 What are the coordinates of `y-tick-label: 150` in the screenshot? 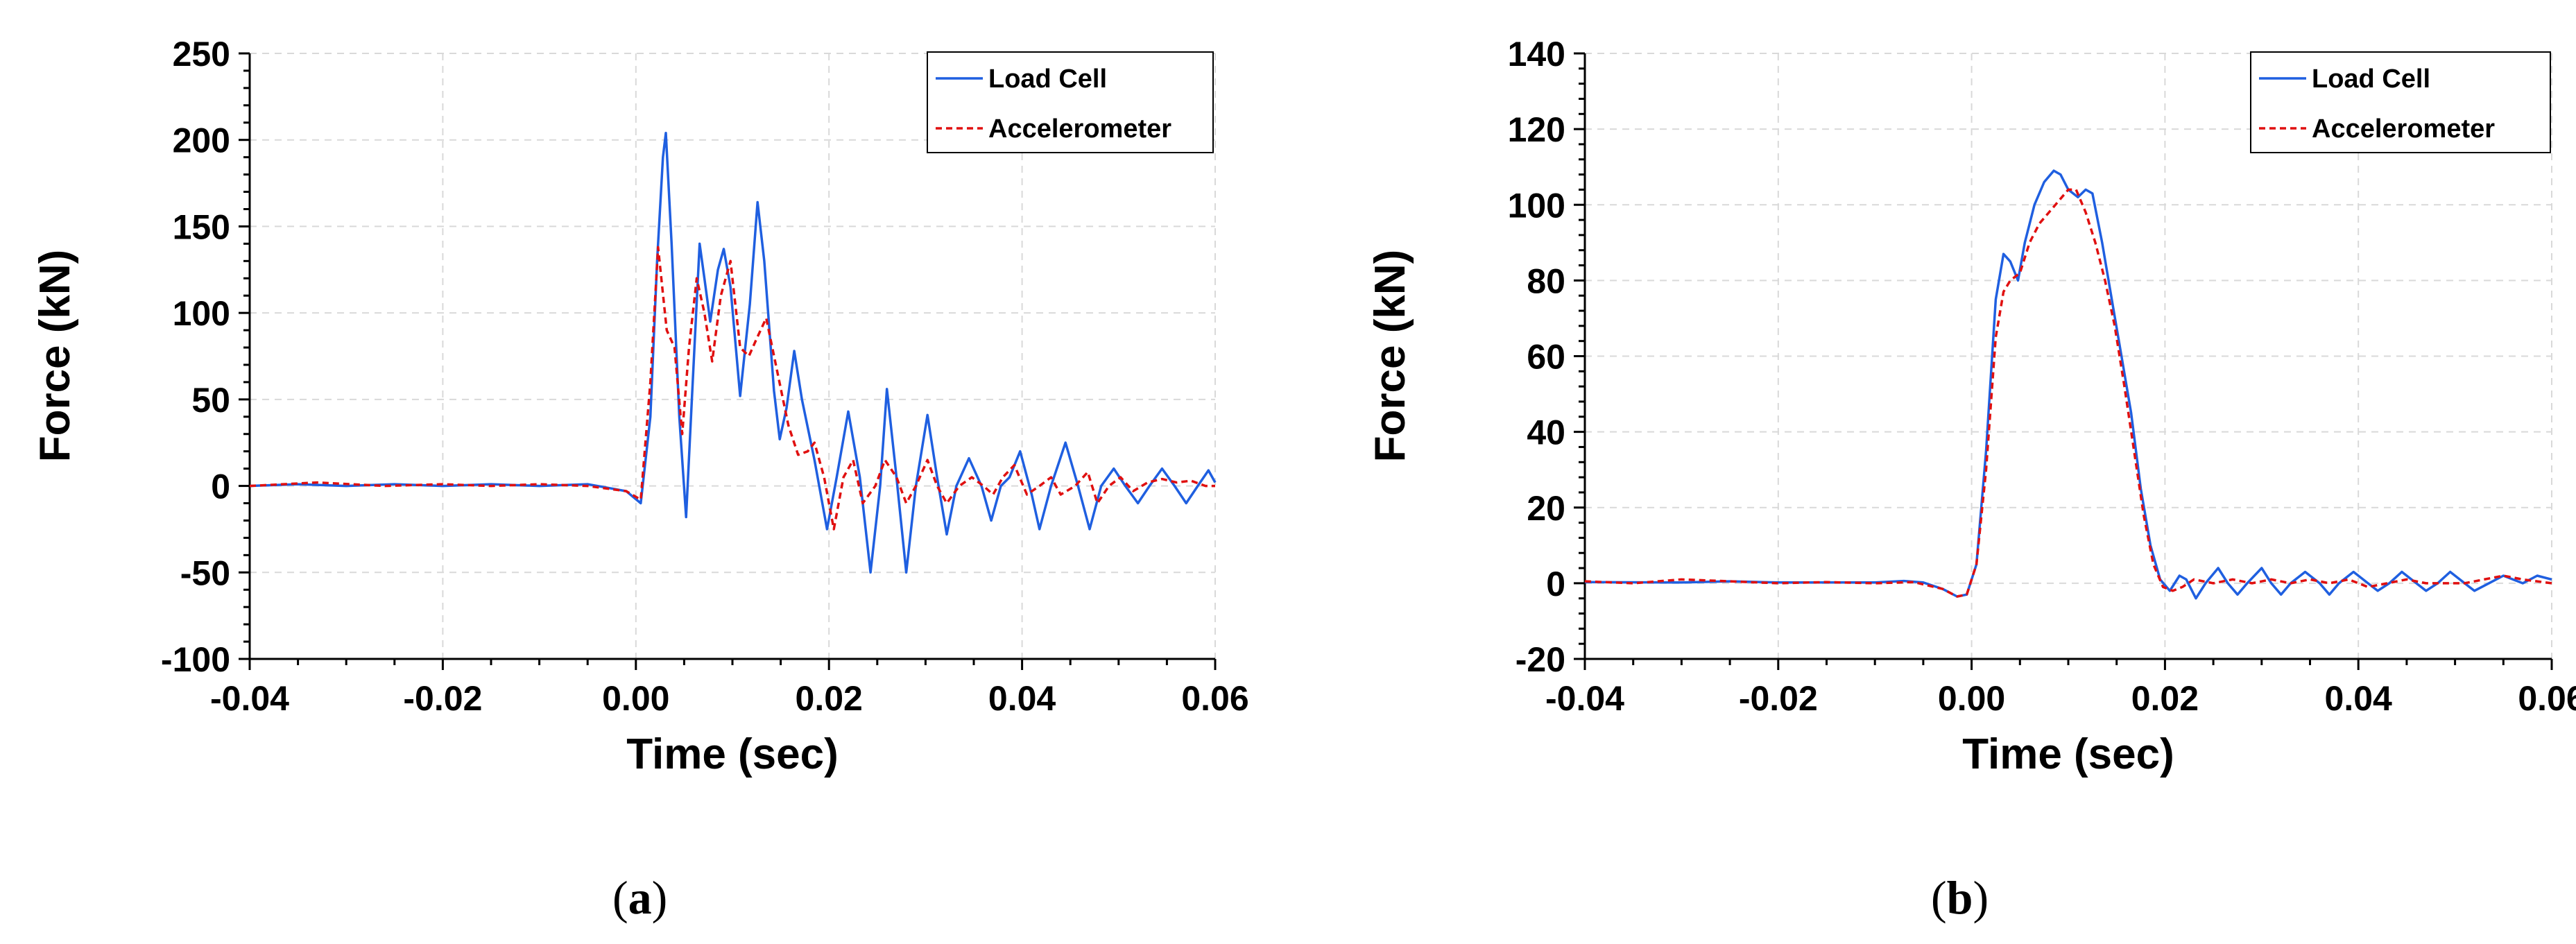 It's located at (201, 226).